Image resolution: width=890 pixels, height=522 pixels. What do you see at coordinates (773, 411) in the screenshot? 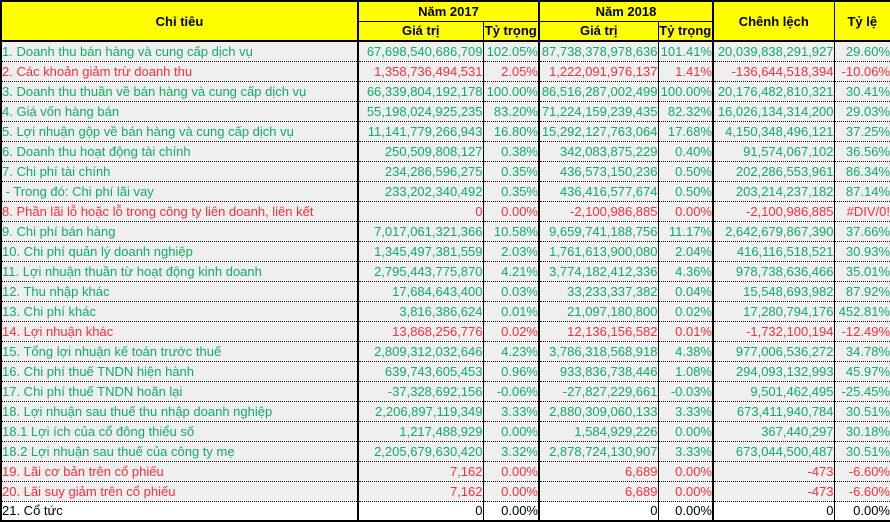
I see `cell-diff: 673,411,940,784` at bounding box center [773, 411].